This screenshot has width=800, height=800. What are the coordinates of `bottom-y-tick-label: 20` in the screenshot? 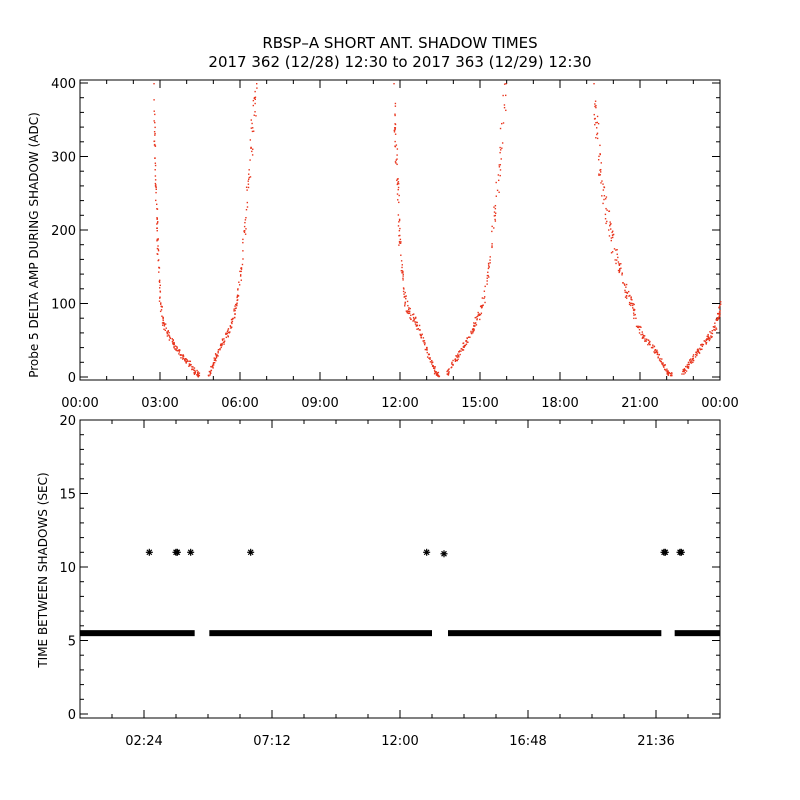 It's located at (67, 421).